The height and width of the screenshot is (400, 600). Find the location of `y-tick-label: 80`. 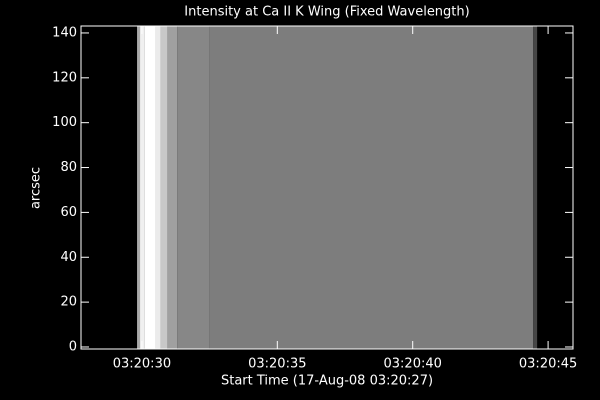

y-tick-label: 80 is located at coordinates (68, 167).